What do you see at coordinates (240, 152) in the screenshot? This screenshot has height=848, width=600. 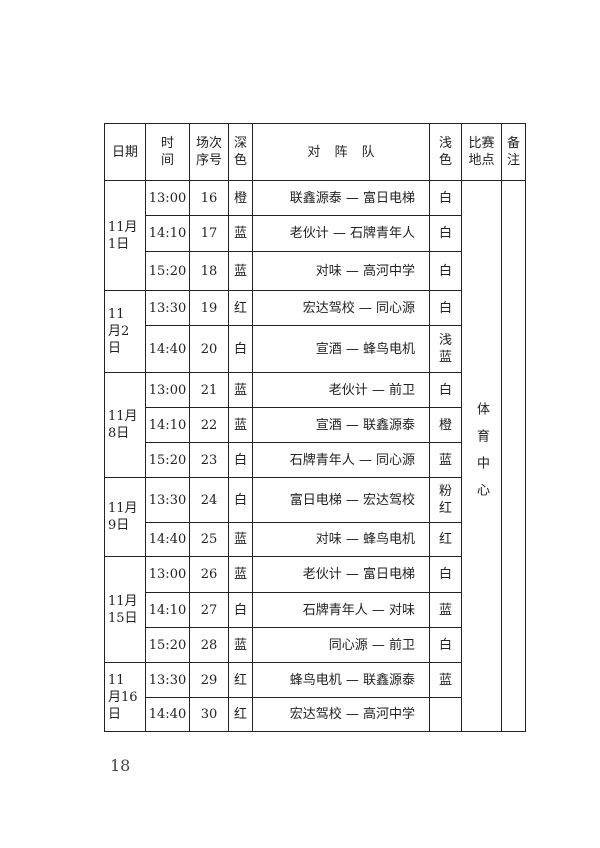 I see `header-dark-color: 深色` at bounding box center [240, 152].